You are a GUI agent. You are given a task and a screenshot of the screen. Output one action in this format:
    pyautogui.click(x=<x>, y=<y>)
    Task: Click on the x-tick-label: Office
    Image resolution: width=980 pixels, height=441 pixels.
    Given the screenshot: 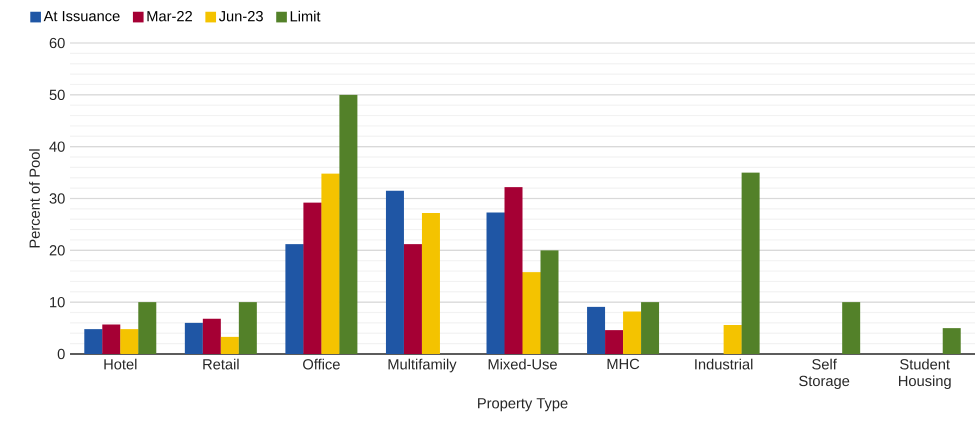 What is the action you would take?
    pyautogui.click(x=321, y=364)
    